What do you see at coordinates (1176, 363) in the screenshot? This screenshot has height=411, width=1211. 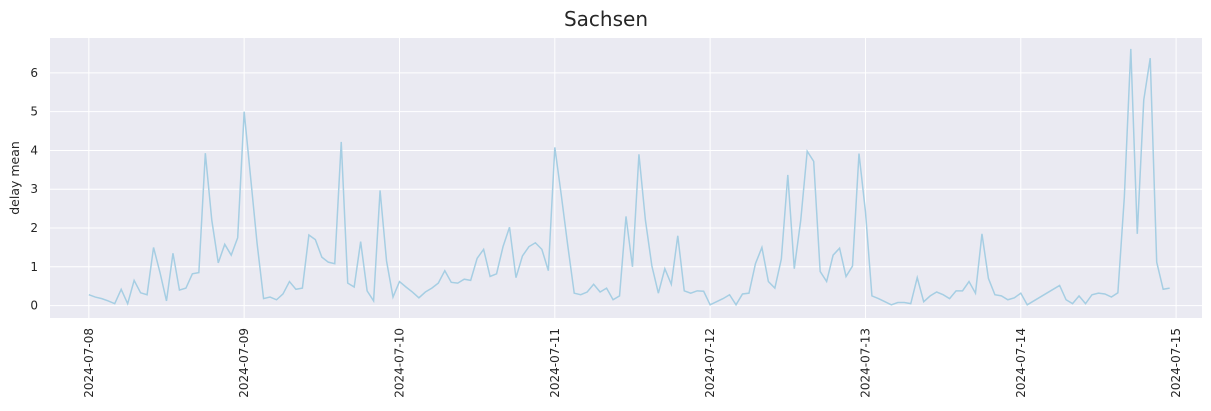 I see `x-tick-label: 2024-07-15` at bounding box center [1176, 363].